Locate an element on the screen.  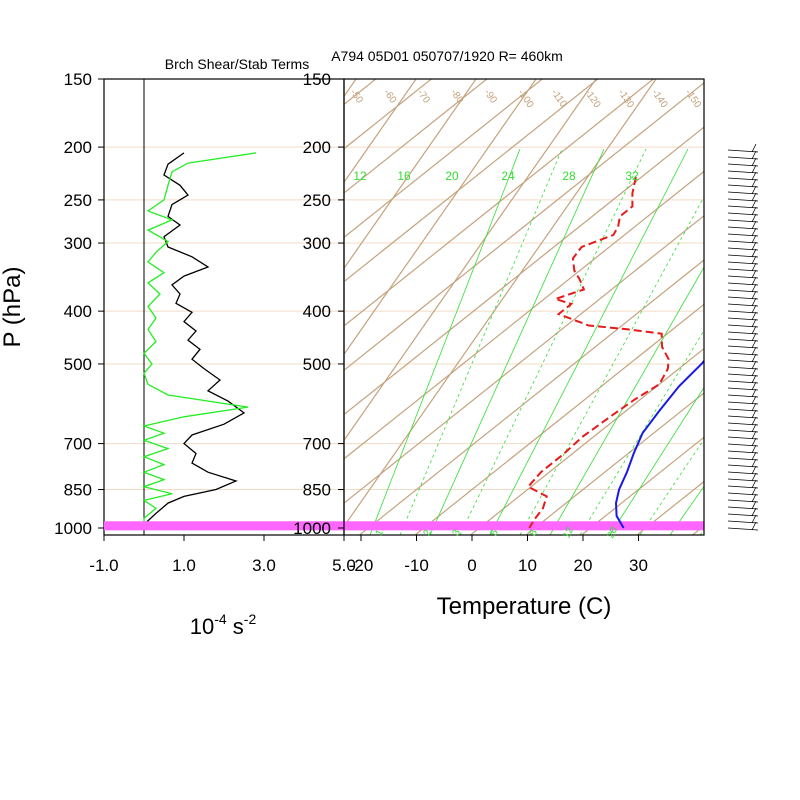
right-y-tick-label: 400 is located at coordinates (317, 311).